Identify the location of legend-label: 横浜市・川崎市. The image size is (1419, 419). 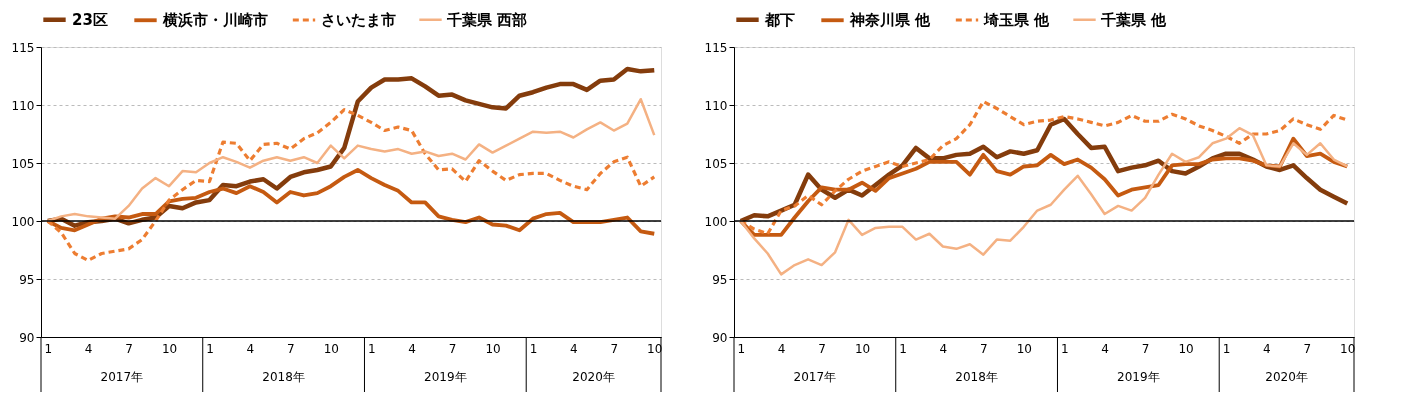
(215, 20).